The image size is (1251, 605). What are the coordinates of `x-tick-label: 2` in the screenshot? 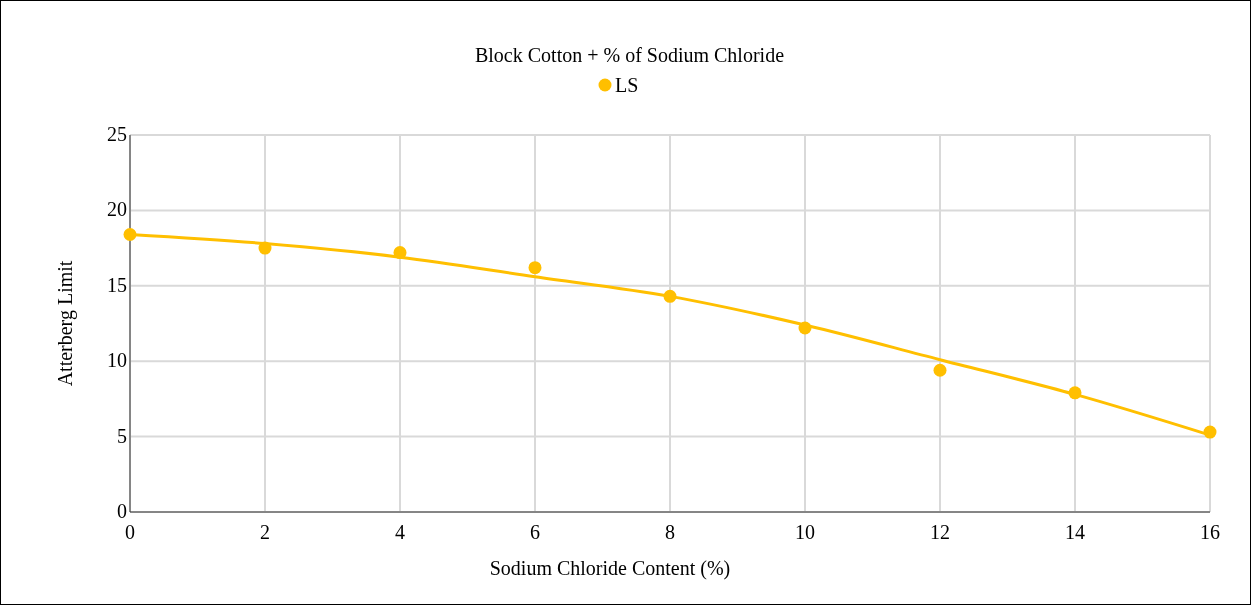 It's located at (265, 532).